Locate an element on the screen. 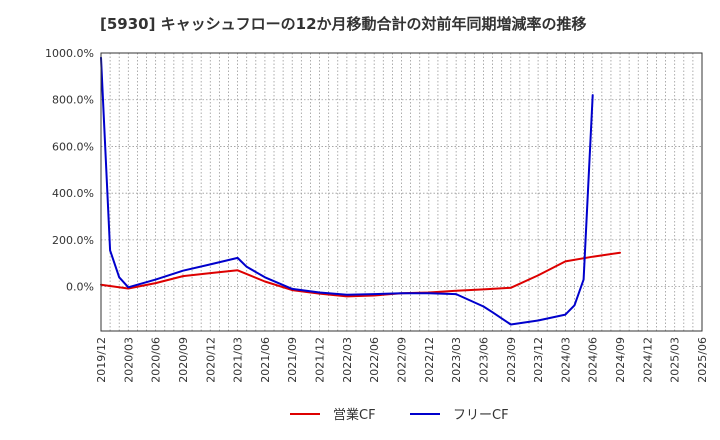 This screenshot has width=720, height=440. y-tick-label: 400.0% is located at coordinates (73, 193).